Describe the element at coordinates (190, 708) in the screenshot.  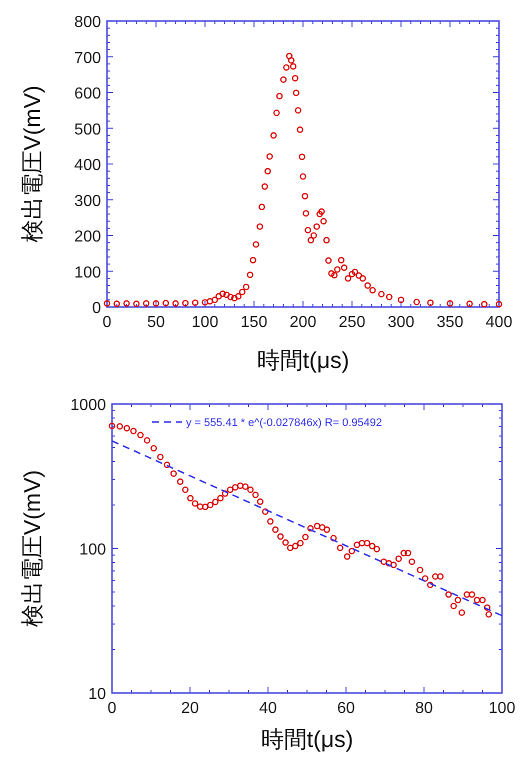
I see `x-tick-label: 20` at that location.